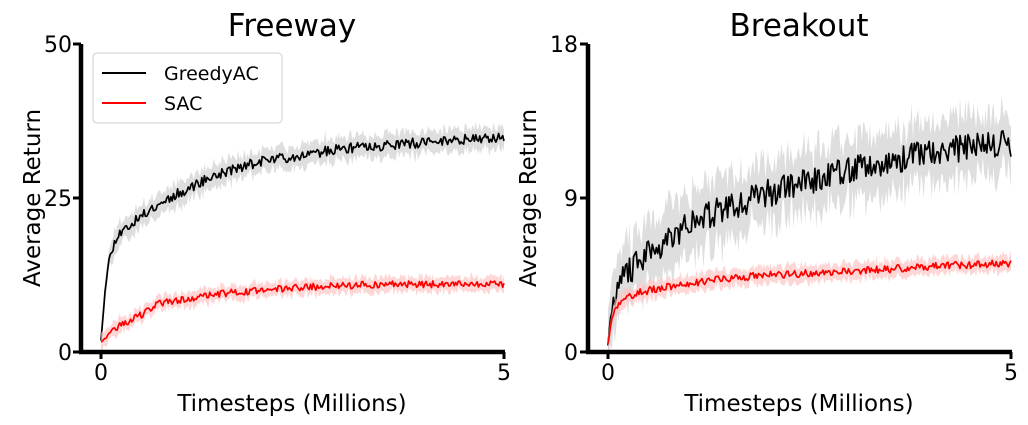 This screenshot has height=425, width=1028. Describe the element at coordinates (101, 373) in the screenshot. I see `freeway-x-tick-label-0: 0` at that location.